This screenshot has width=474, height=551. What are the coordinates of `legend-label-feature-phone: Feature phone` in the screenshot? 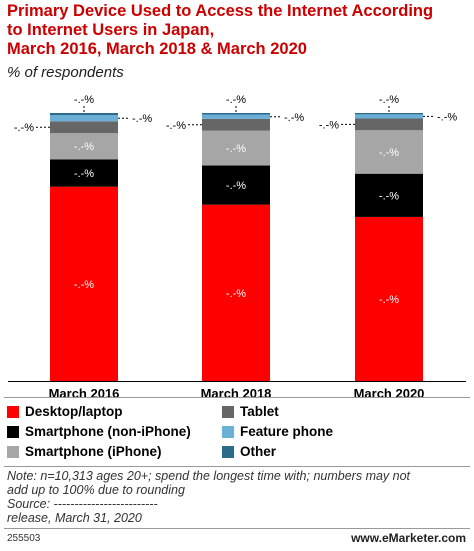 It's located at (287, 431).